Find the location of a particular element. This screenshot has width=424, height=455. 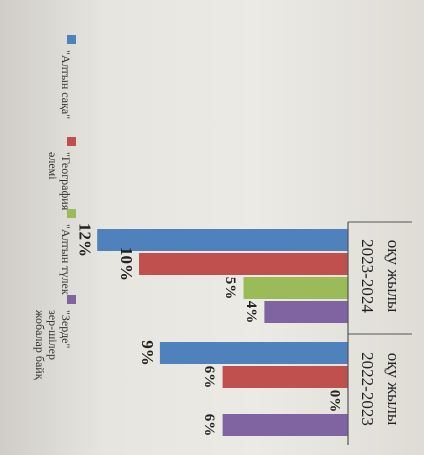

legend-label-2-line-2: әлемі is located at coordinates (53, 166).